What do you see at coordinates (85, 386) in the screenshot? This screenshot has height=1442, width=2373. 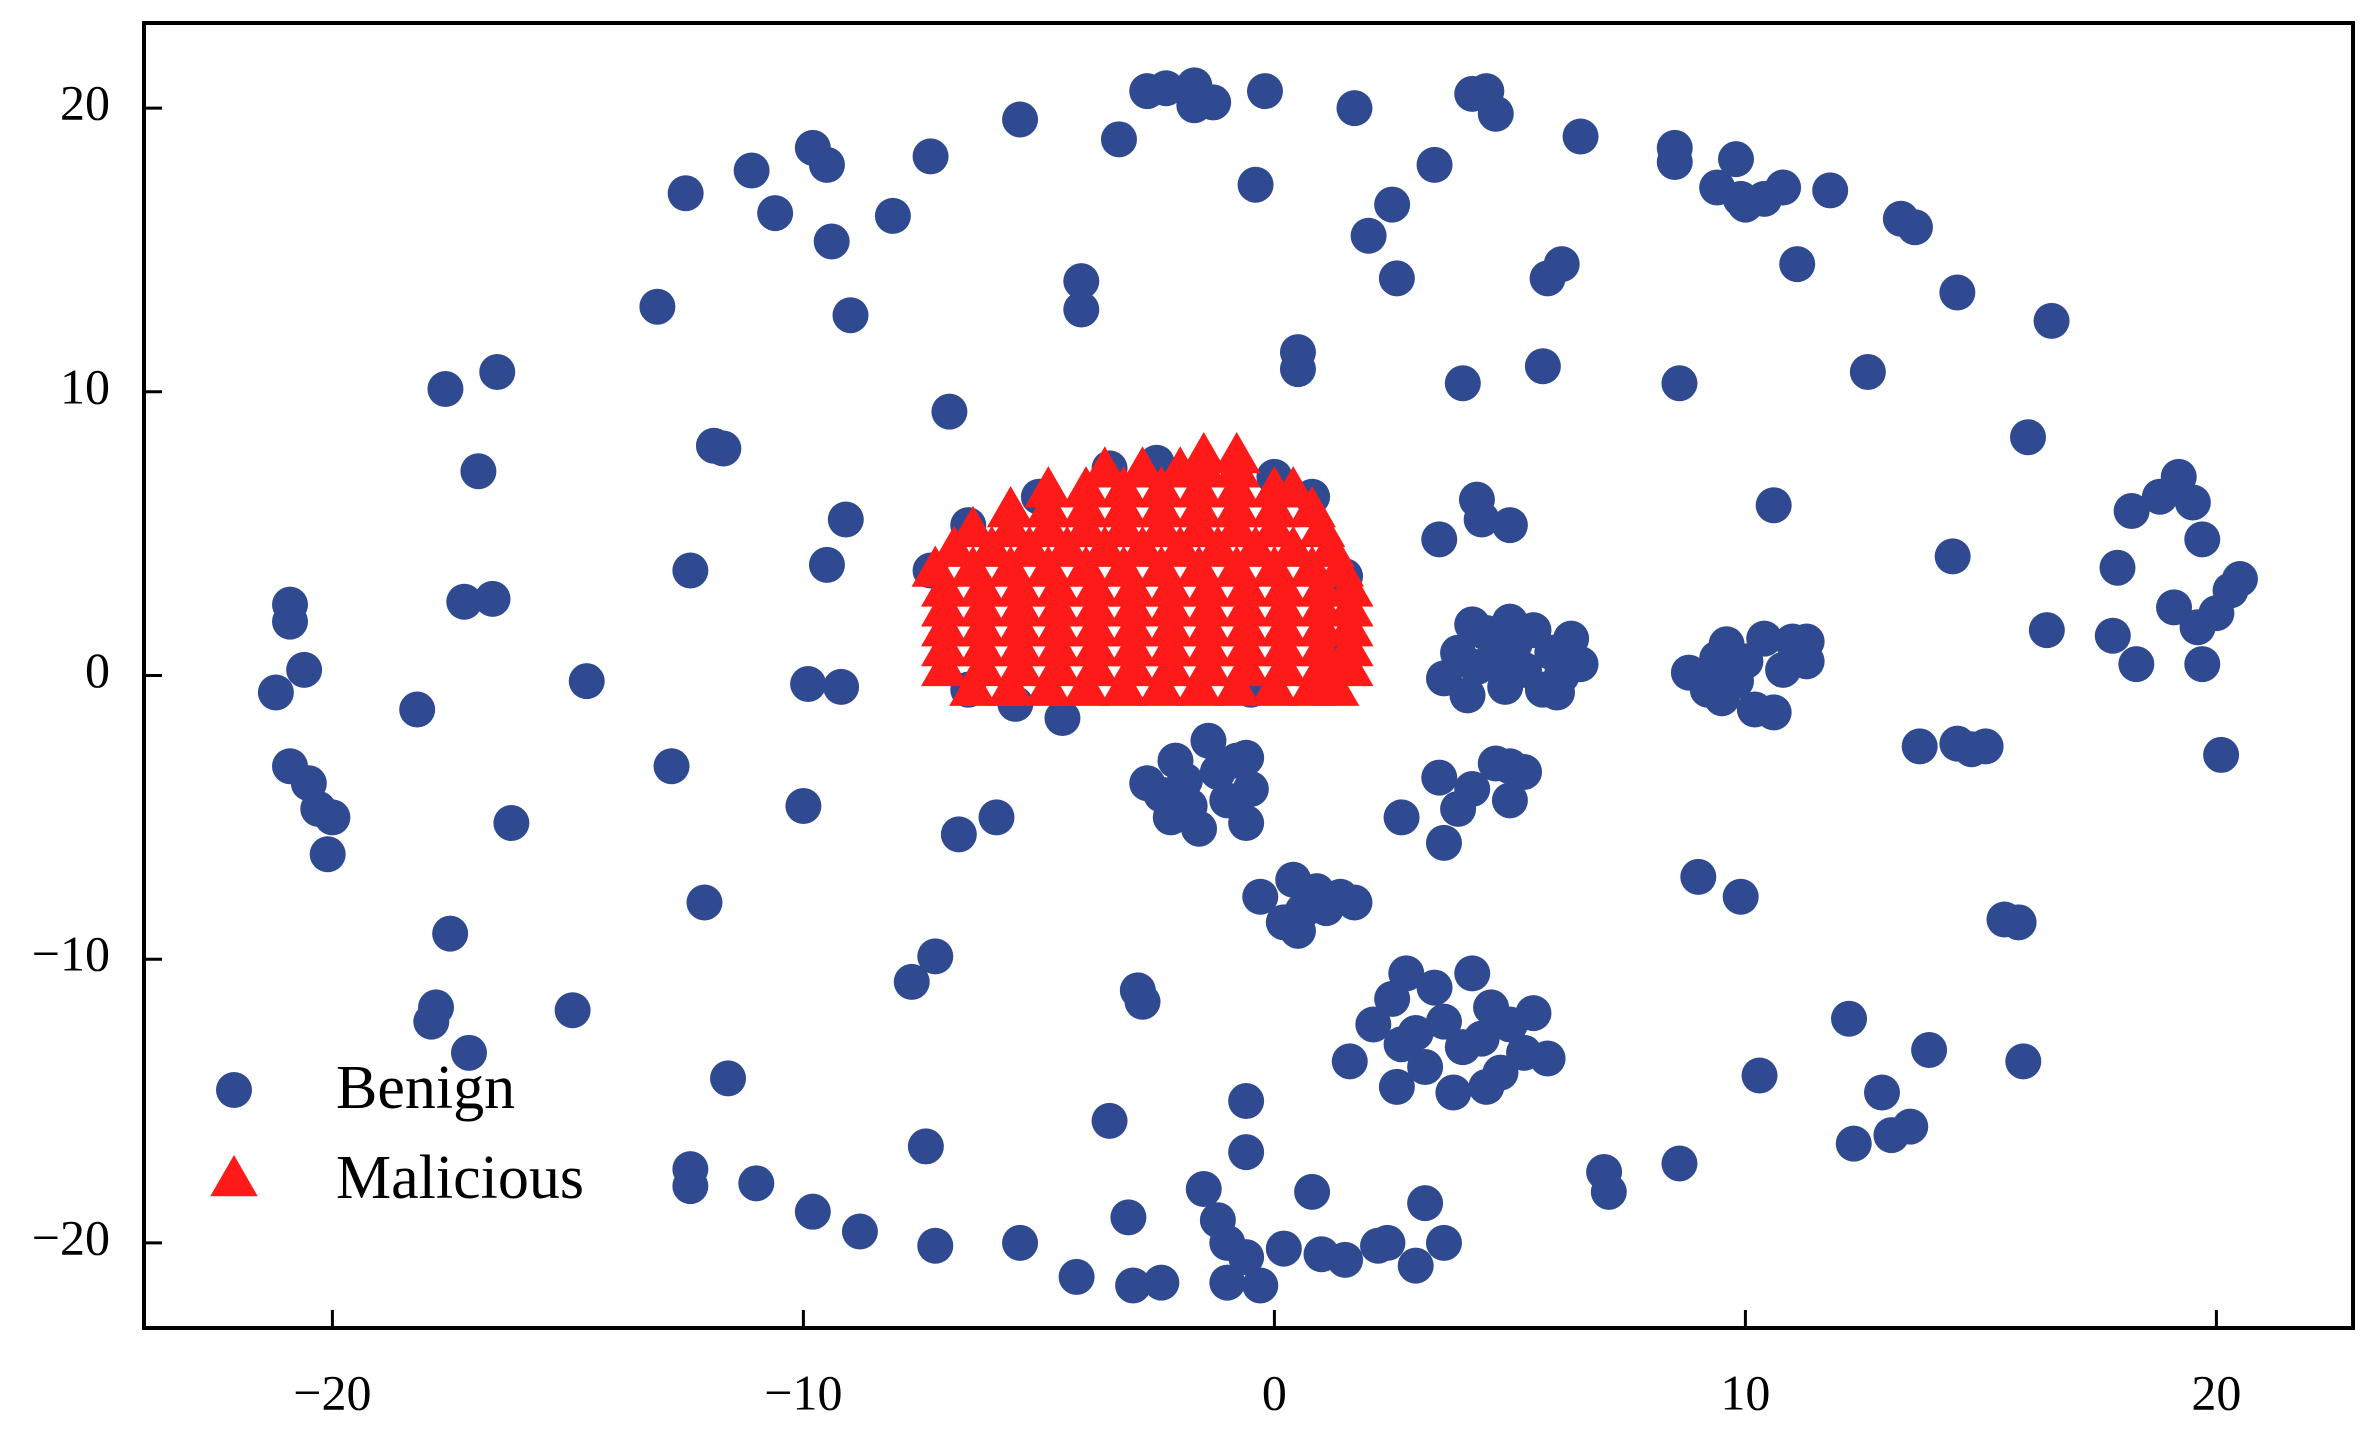 I see `y-tick-label: 10` at bounding box center [85, 386].